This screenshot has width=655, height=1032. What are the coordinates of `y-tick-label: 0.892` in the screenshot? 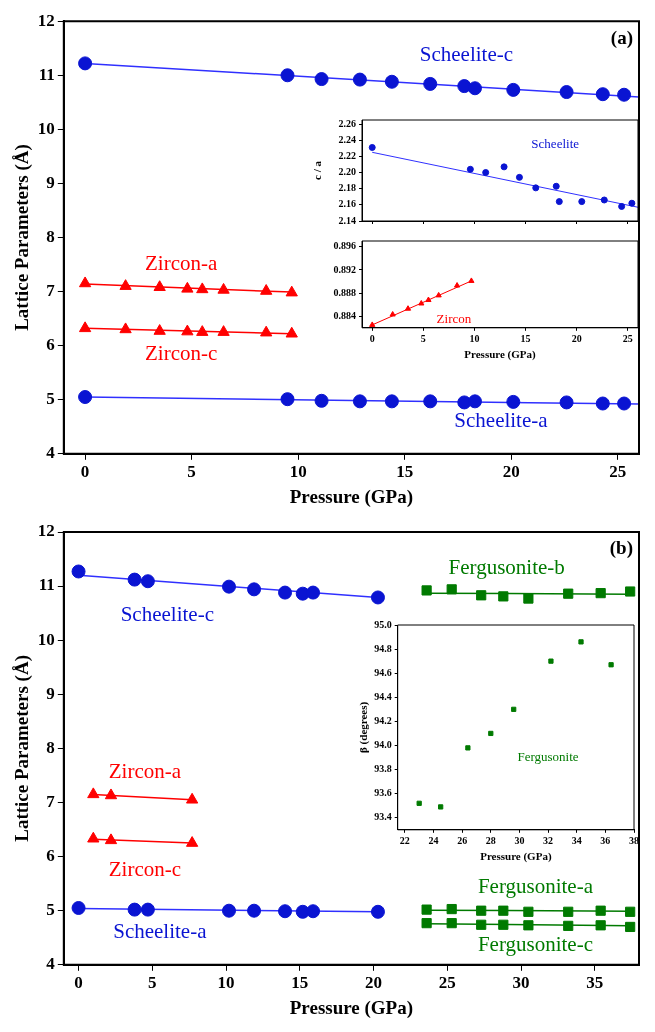 It's located at (344, 269).